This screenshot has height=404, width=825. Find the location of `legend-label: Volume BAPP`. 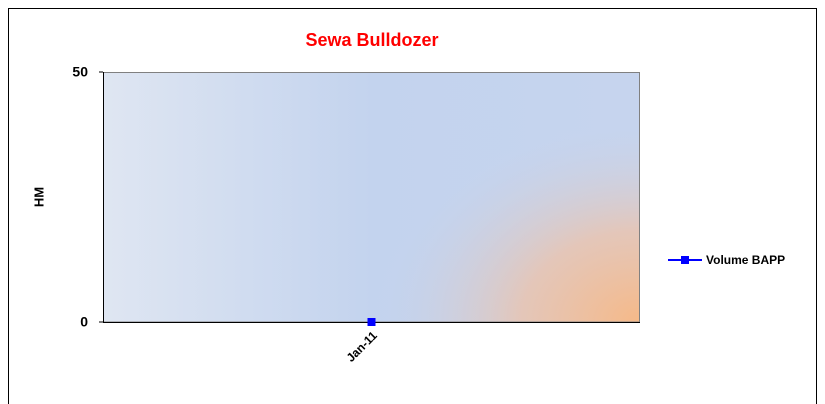

legend-label: Volume BAPP is located at coordinates (745, 260).